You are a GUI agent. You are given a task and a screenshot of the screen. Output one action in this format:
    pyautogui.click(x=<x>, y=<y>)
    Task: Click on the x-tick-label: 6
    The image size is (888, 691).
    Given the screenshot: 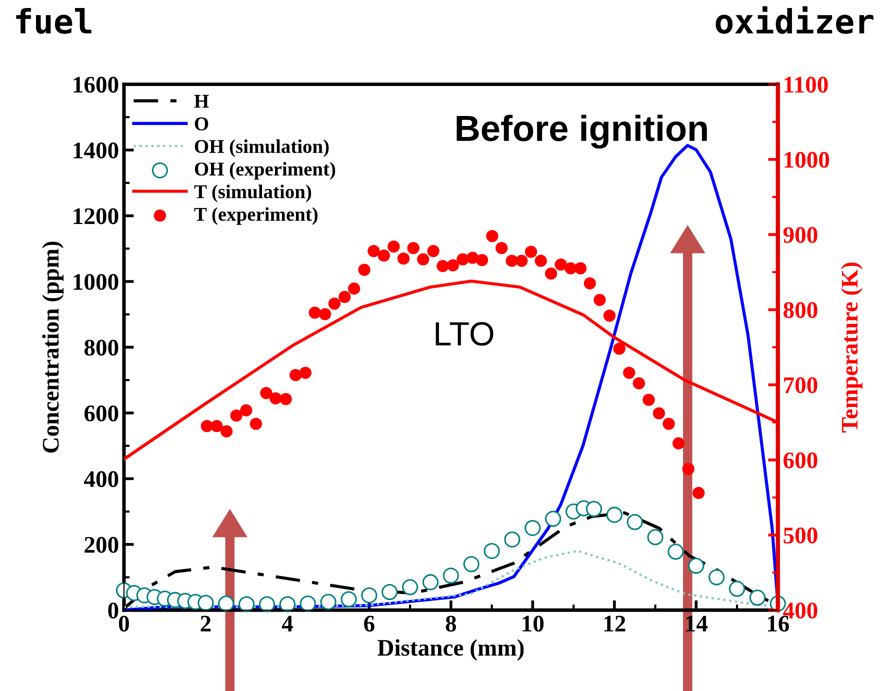 What is the action you would take?
    pyautogui.click(x=369, y=624)
    